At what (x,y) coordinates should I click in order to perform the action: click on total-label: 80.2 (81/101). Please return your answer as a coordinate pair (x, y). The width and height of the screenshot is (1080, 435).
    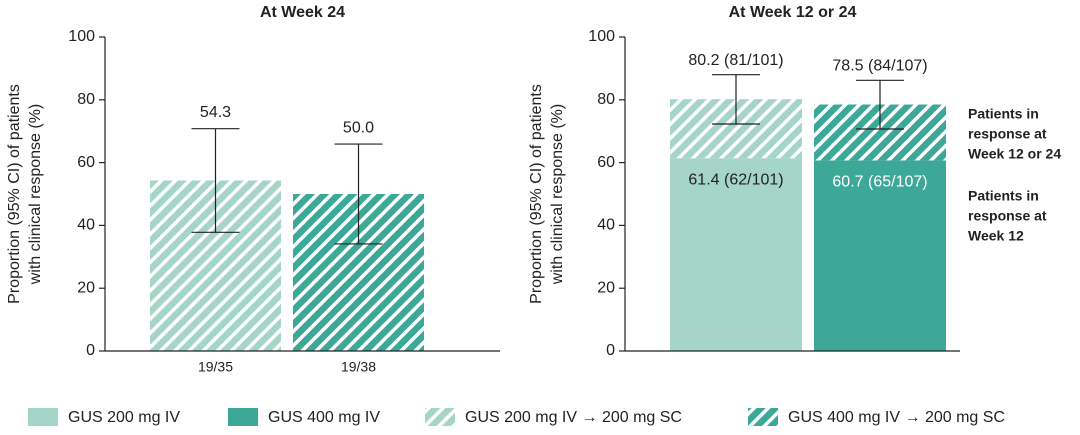
    Looking at the image, I should click on (735, 60).